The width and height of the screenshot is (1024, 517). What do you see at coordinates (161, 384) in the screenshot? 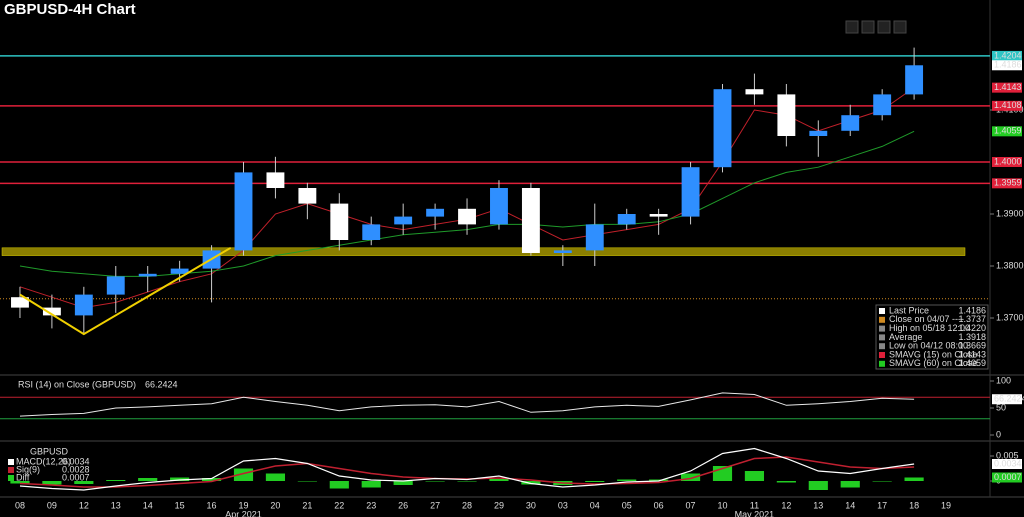
I see `rsi-value: 66.2424` at bounding box center [161, 384].